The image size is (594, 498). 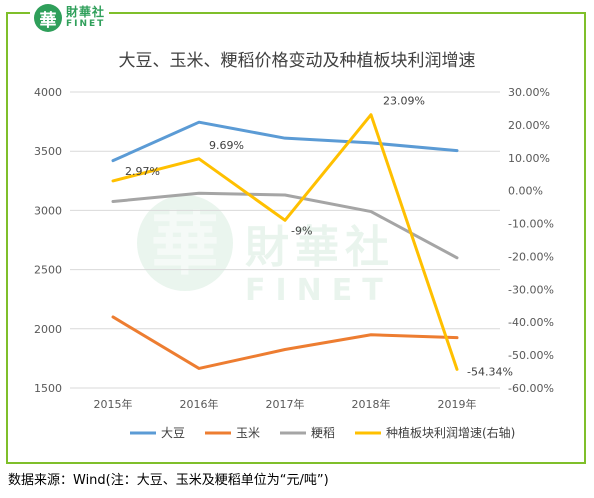 I want to click on source-note: 数据来源：Wind(注：大豆、玉米及粳稻单位为“元/吨”), so click(x=168, y=480).